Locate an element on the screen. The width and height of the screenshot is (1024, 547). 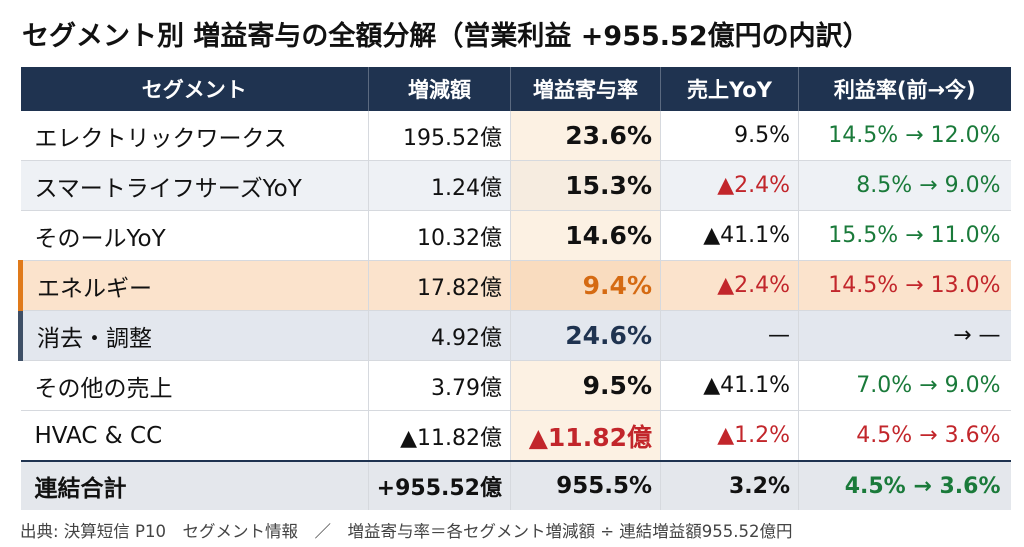
segment-contribution: 14.6% is located at coordinates (585, 235).